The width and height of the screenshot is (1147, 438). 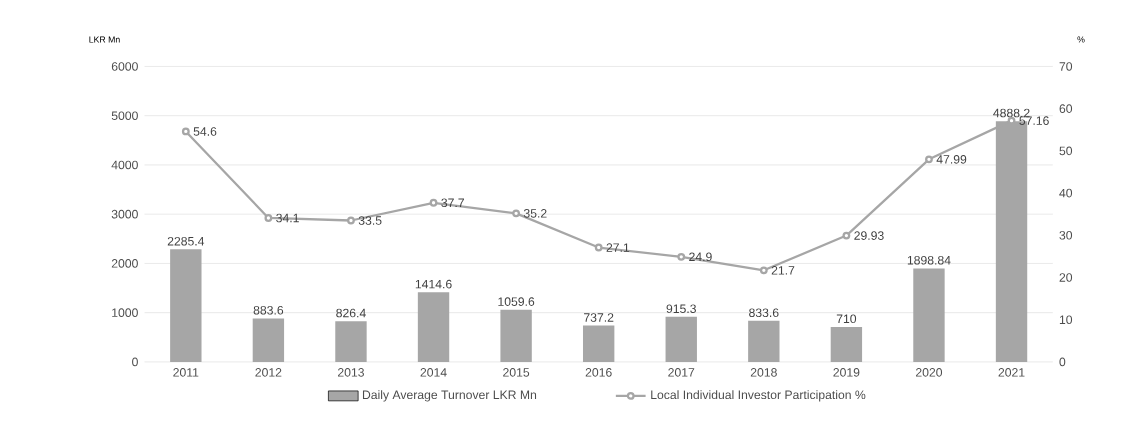 I want to click on y2-tick-label: 20, so click(x=1066, y=277).